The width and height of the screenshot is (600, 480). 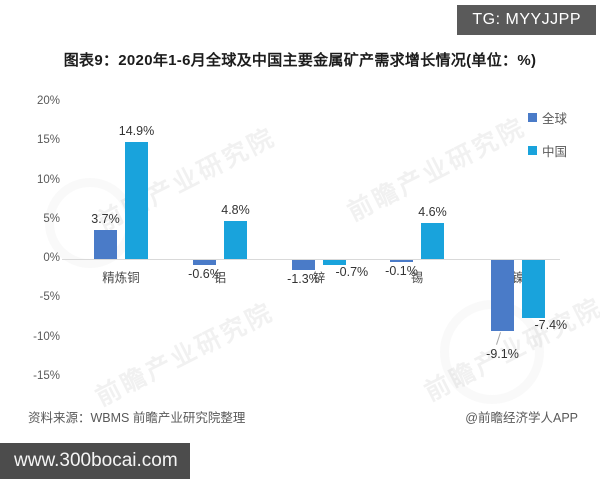 I want to click on category-label: 镍, so click(x=518, y=278).